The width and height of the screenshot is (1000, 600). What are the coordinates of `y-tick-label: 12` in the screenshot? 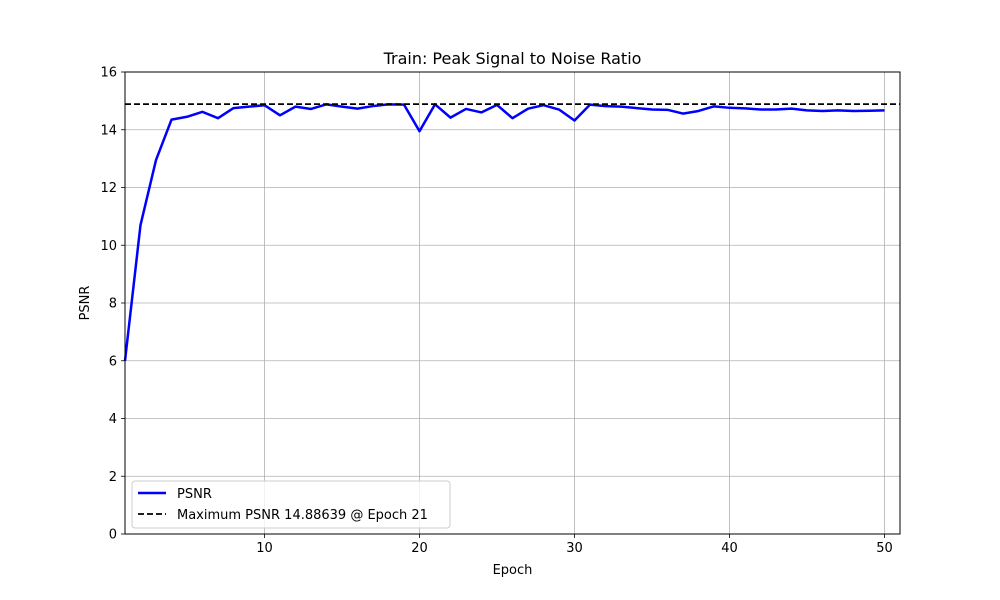 It's located at (108, 188).